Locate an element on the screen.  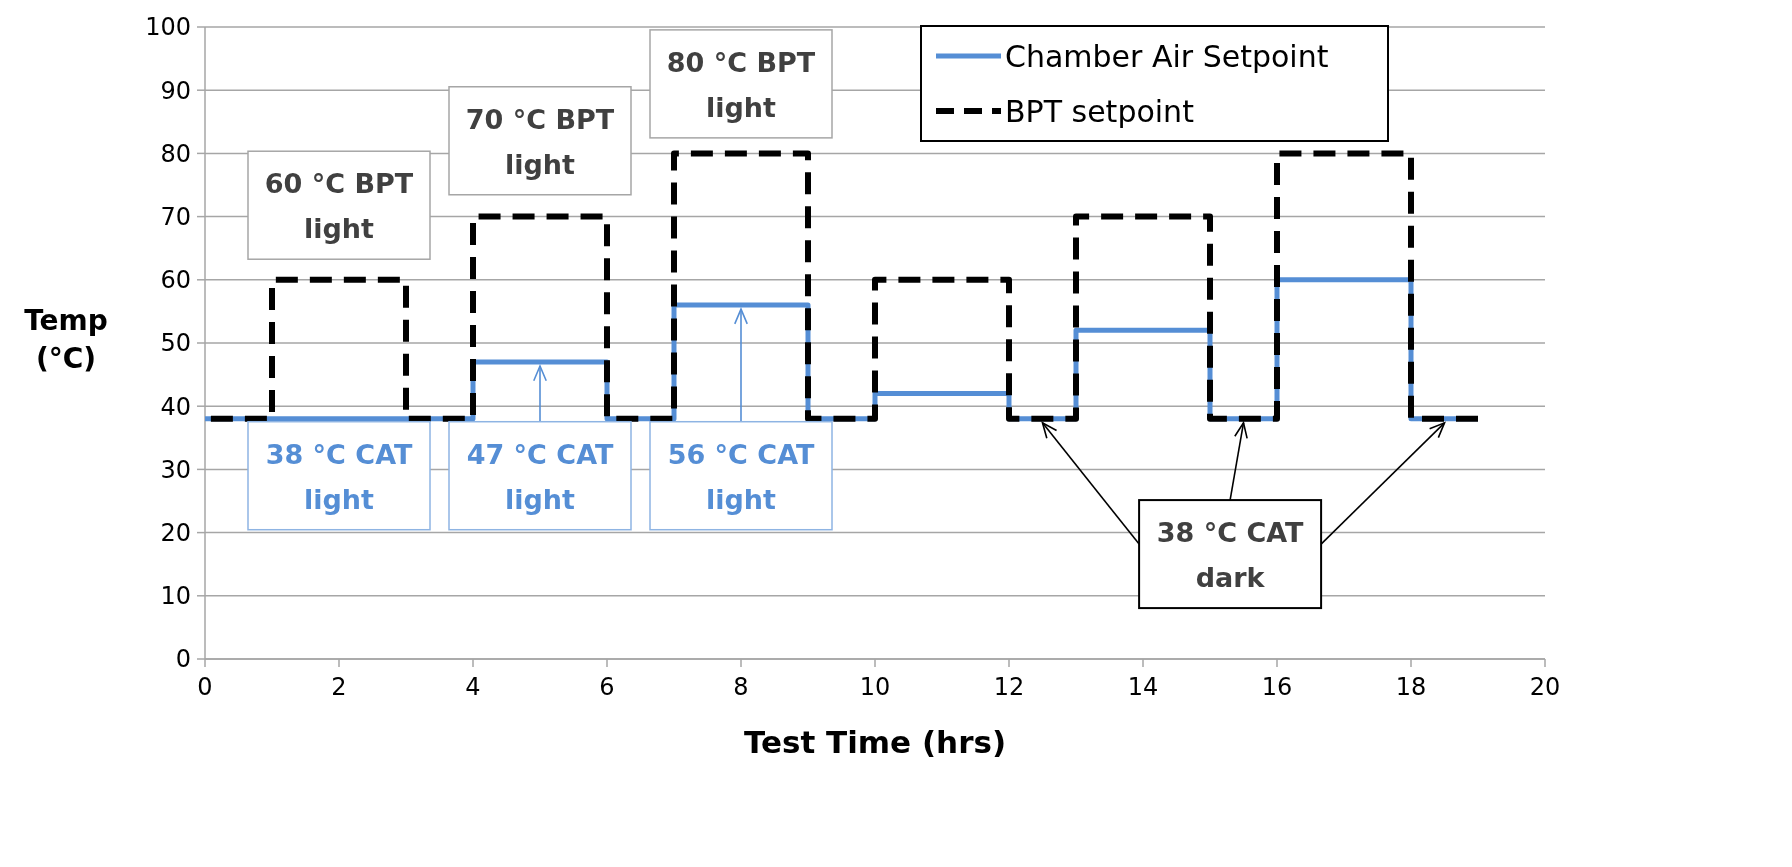
annotation: 70 °C BPT light is located at coordinates (540, 141).